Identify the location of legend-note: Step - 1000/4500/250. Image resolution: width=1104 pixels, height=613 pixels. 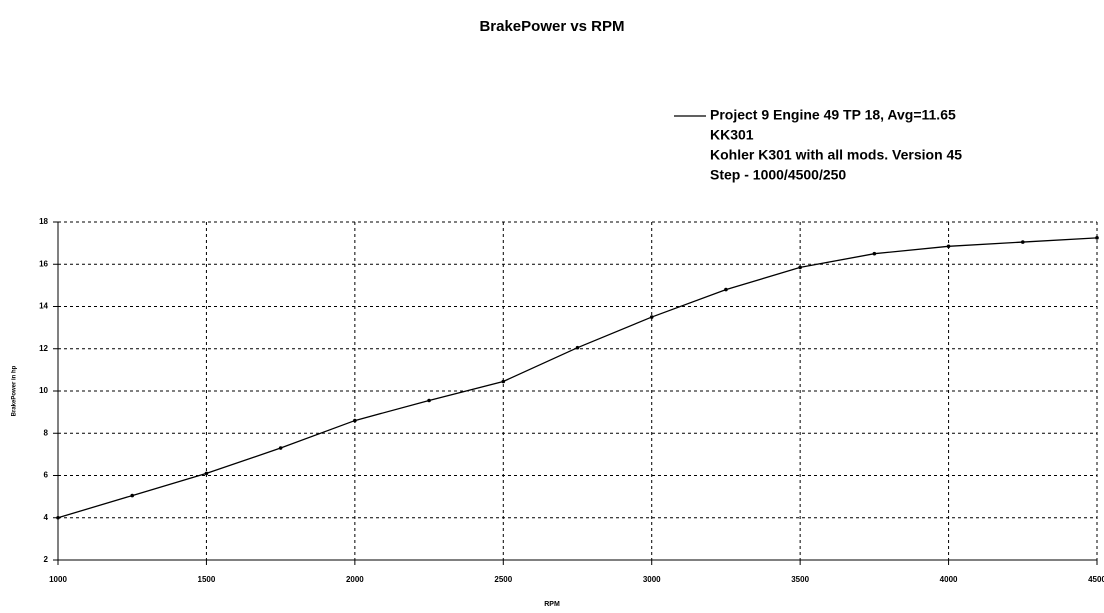
(778, 175).